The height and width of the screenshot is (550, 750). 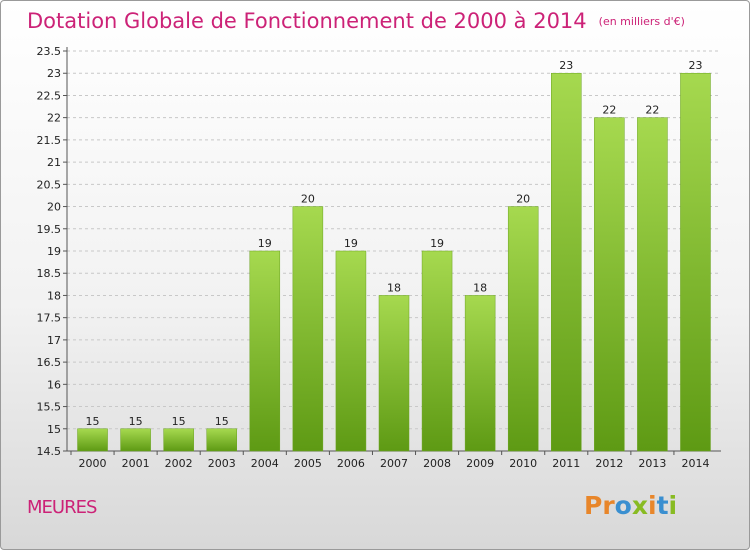 I want to click on bar-2013, so click(x=652, y=284).